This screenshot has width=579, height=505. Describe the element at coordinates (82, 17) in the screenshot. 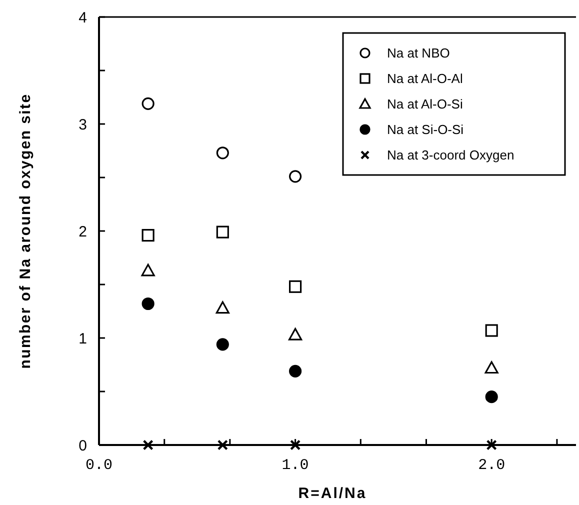

I see `y-tick-label: 4` at that location.